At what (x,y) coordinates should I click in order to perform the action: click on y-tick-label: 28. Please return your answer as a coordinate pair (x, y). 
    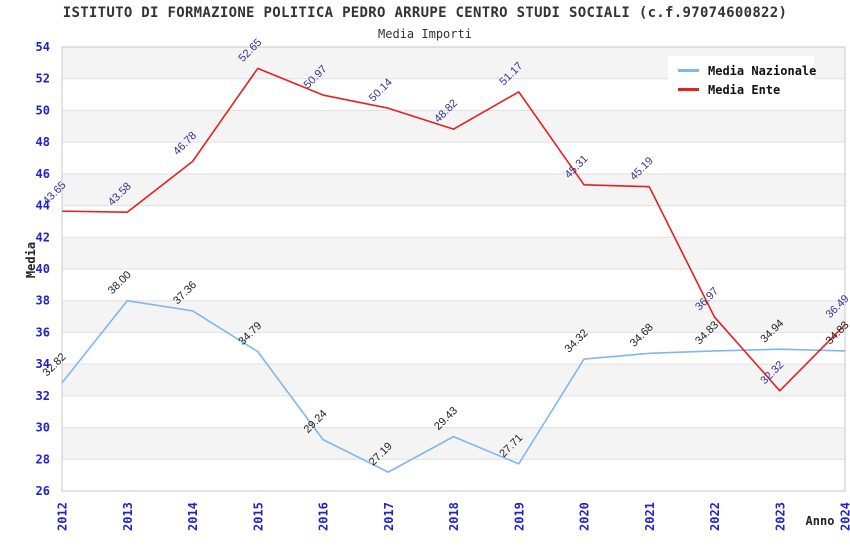
    Looking at the image, I should click on (43, 459).